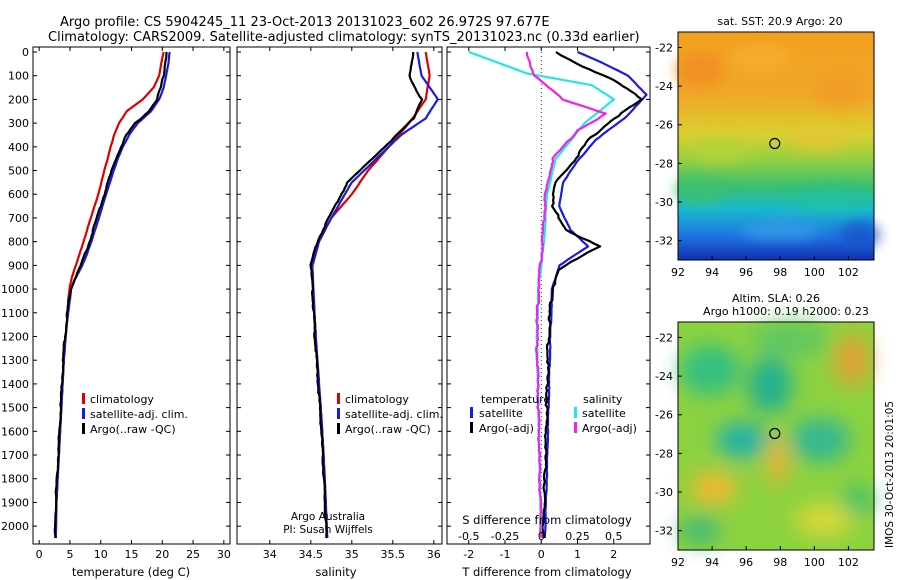 This screenshot has width=900, height=580. What do you see at coordinates (193, 554) in the screenshot?
I see `x-tick-label: 25` at bounding box center [193, 554].